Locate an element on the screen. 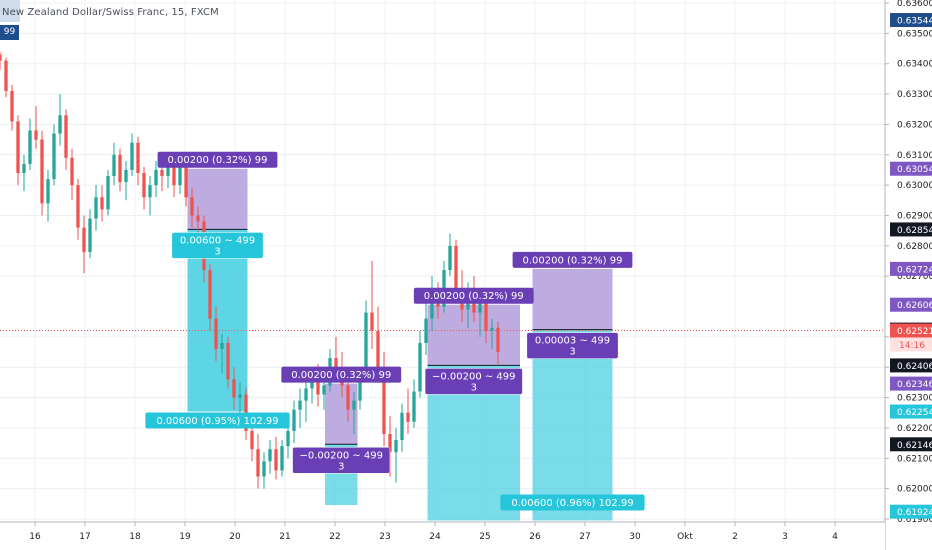 Image resolution: width=932 pixels, height=550 pixels. price-tick-label: 0.63400 is located at coordinates (914, 65).